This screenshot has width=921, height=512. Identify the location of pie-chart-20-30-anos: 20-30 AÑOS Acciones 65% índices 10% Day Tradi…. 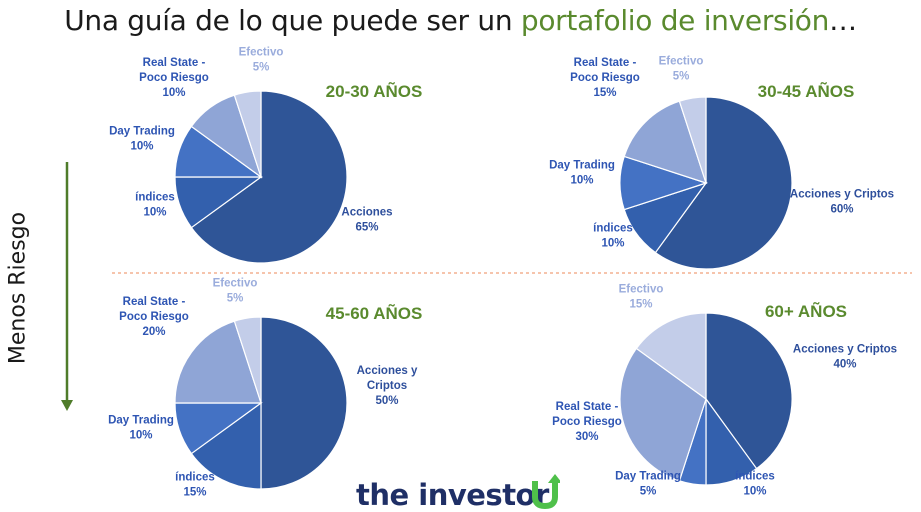
(265, 155).